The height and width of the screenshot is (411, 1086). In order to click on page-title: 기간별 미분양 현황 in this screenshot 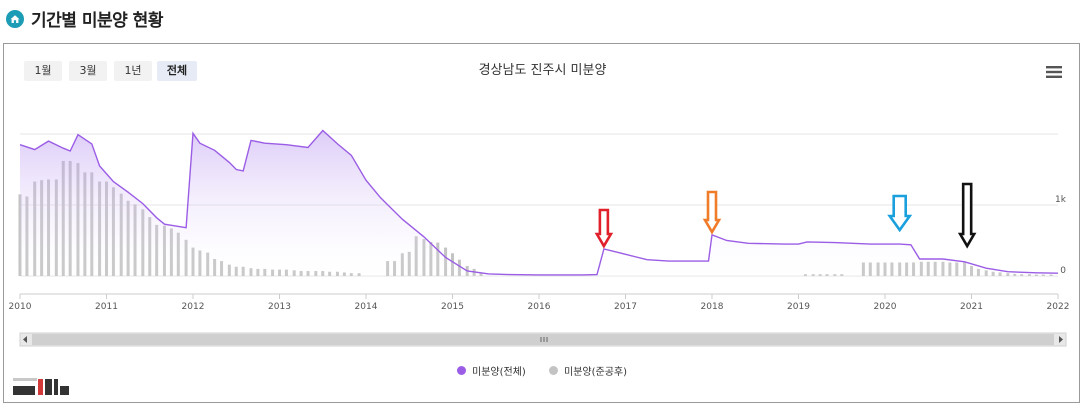, I will do `click(97, 21)`.